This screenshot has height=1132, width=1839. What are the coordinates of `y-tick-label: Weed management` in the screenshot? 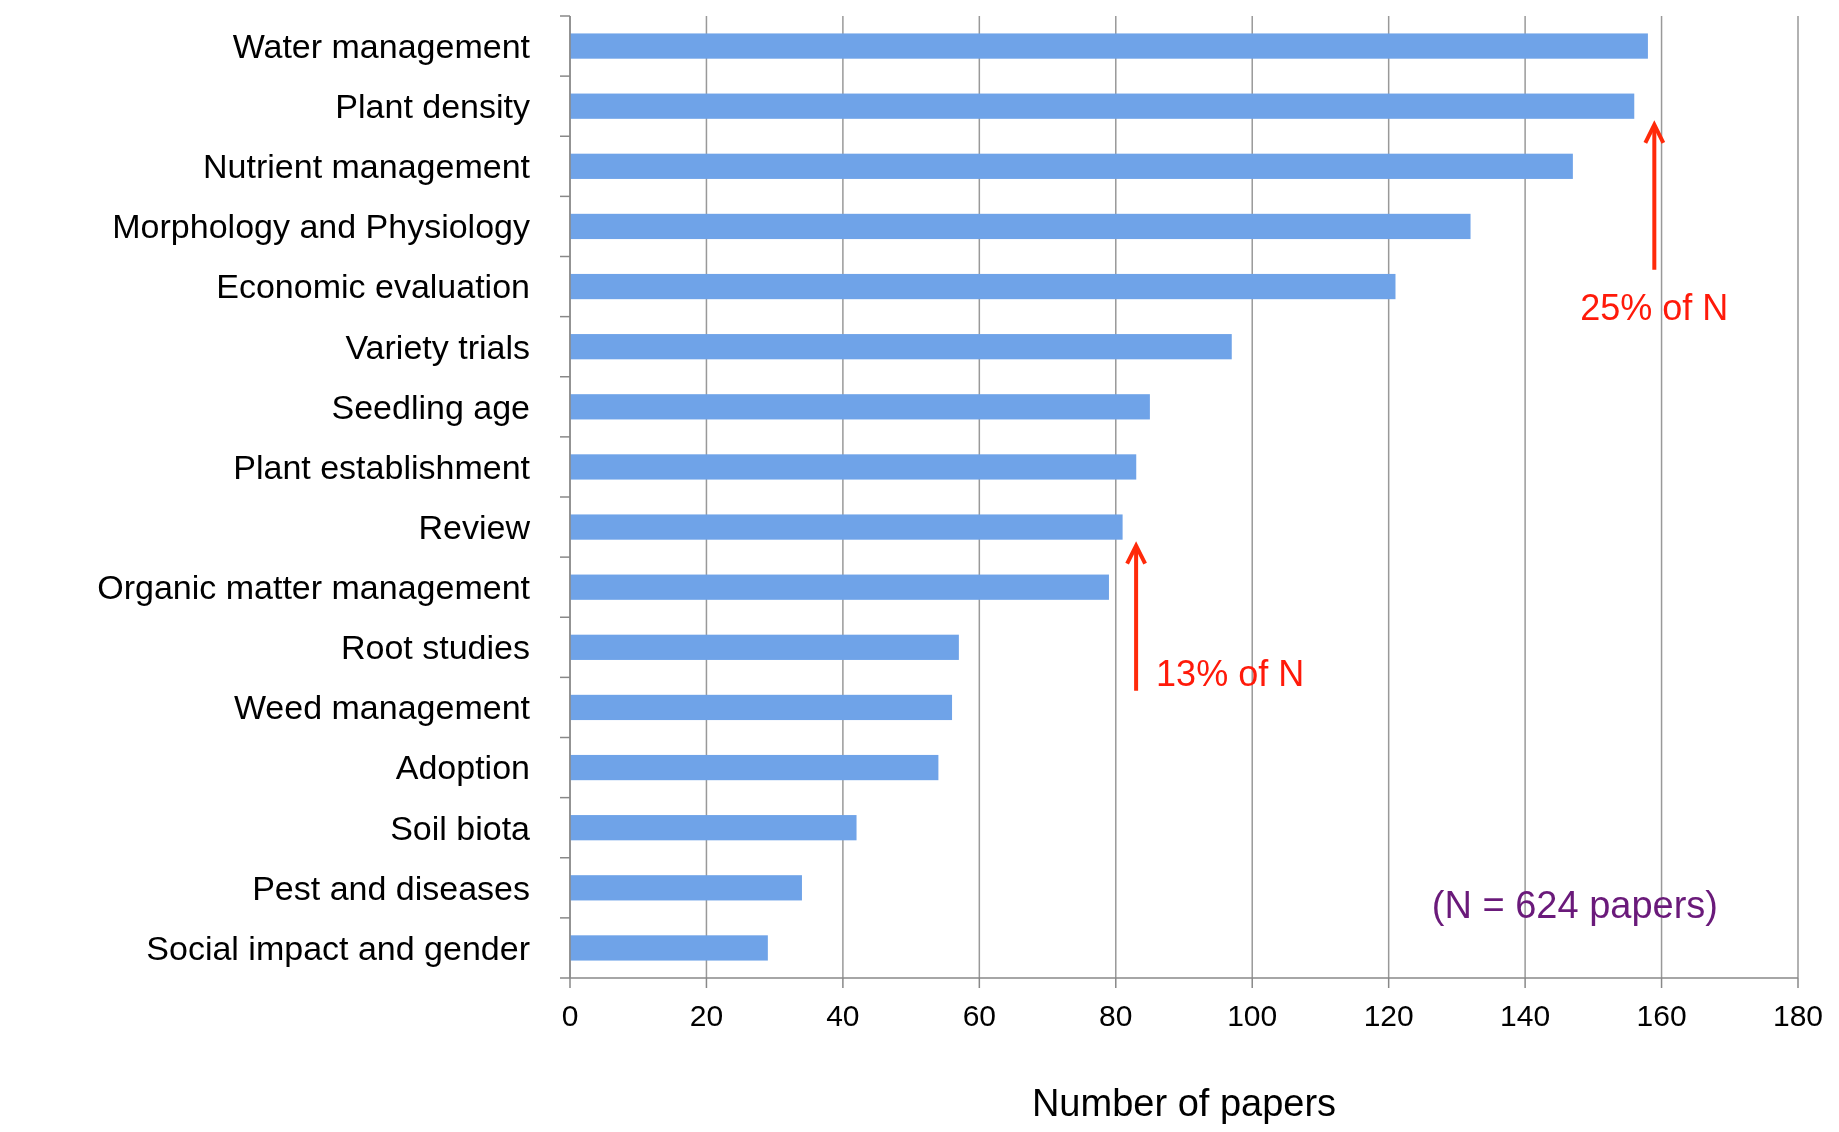 It's located at (382, 707).